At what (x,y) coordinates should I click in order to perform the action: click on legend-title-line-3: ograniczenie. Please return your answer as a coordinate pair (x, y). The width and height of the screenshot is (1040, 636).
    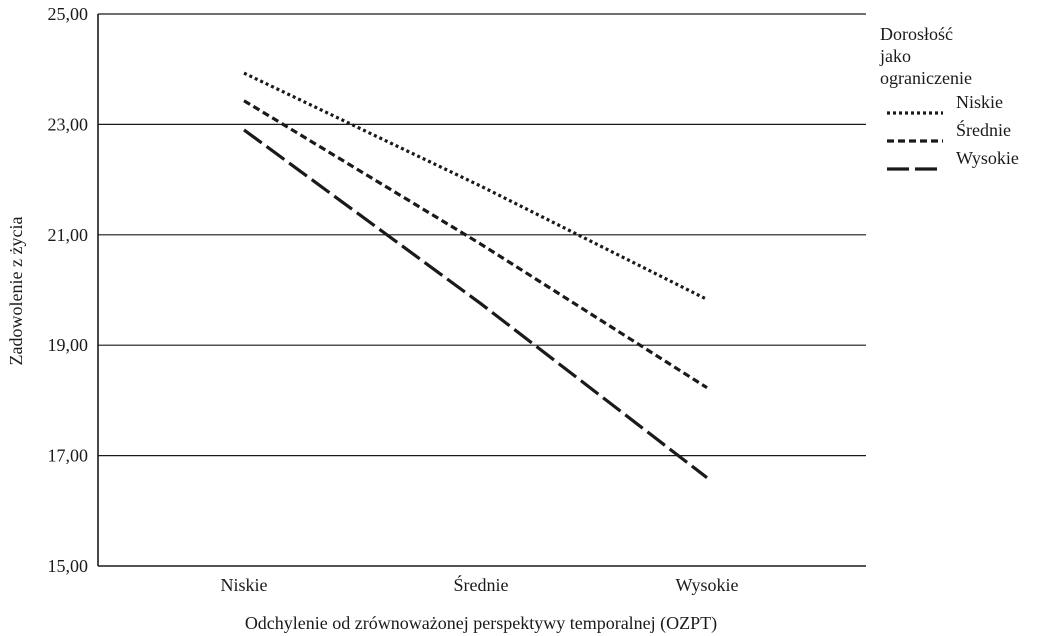
    Looking at the image, I should click on (926, 78).